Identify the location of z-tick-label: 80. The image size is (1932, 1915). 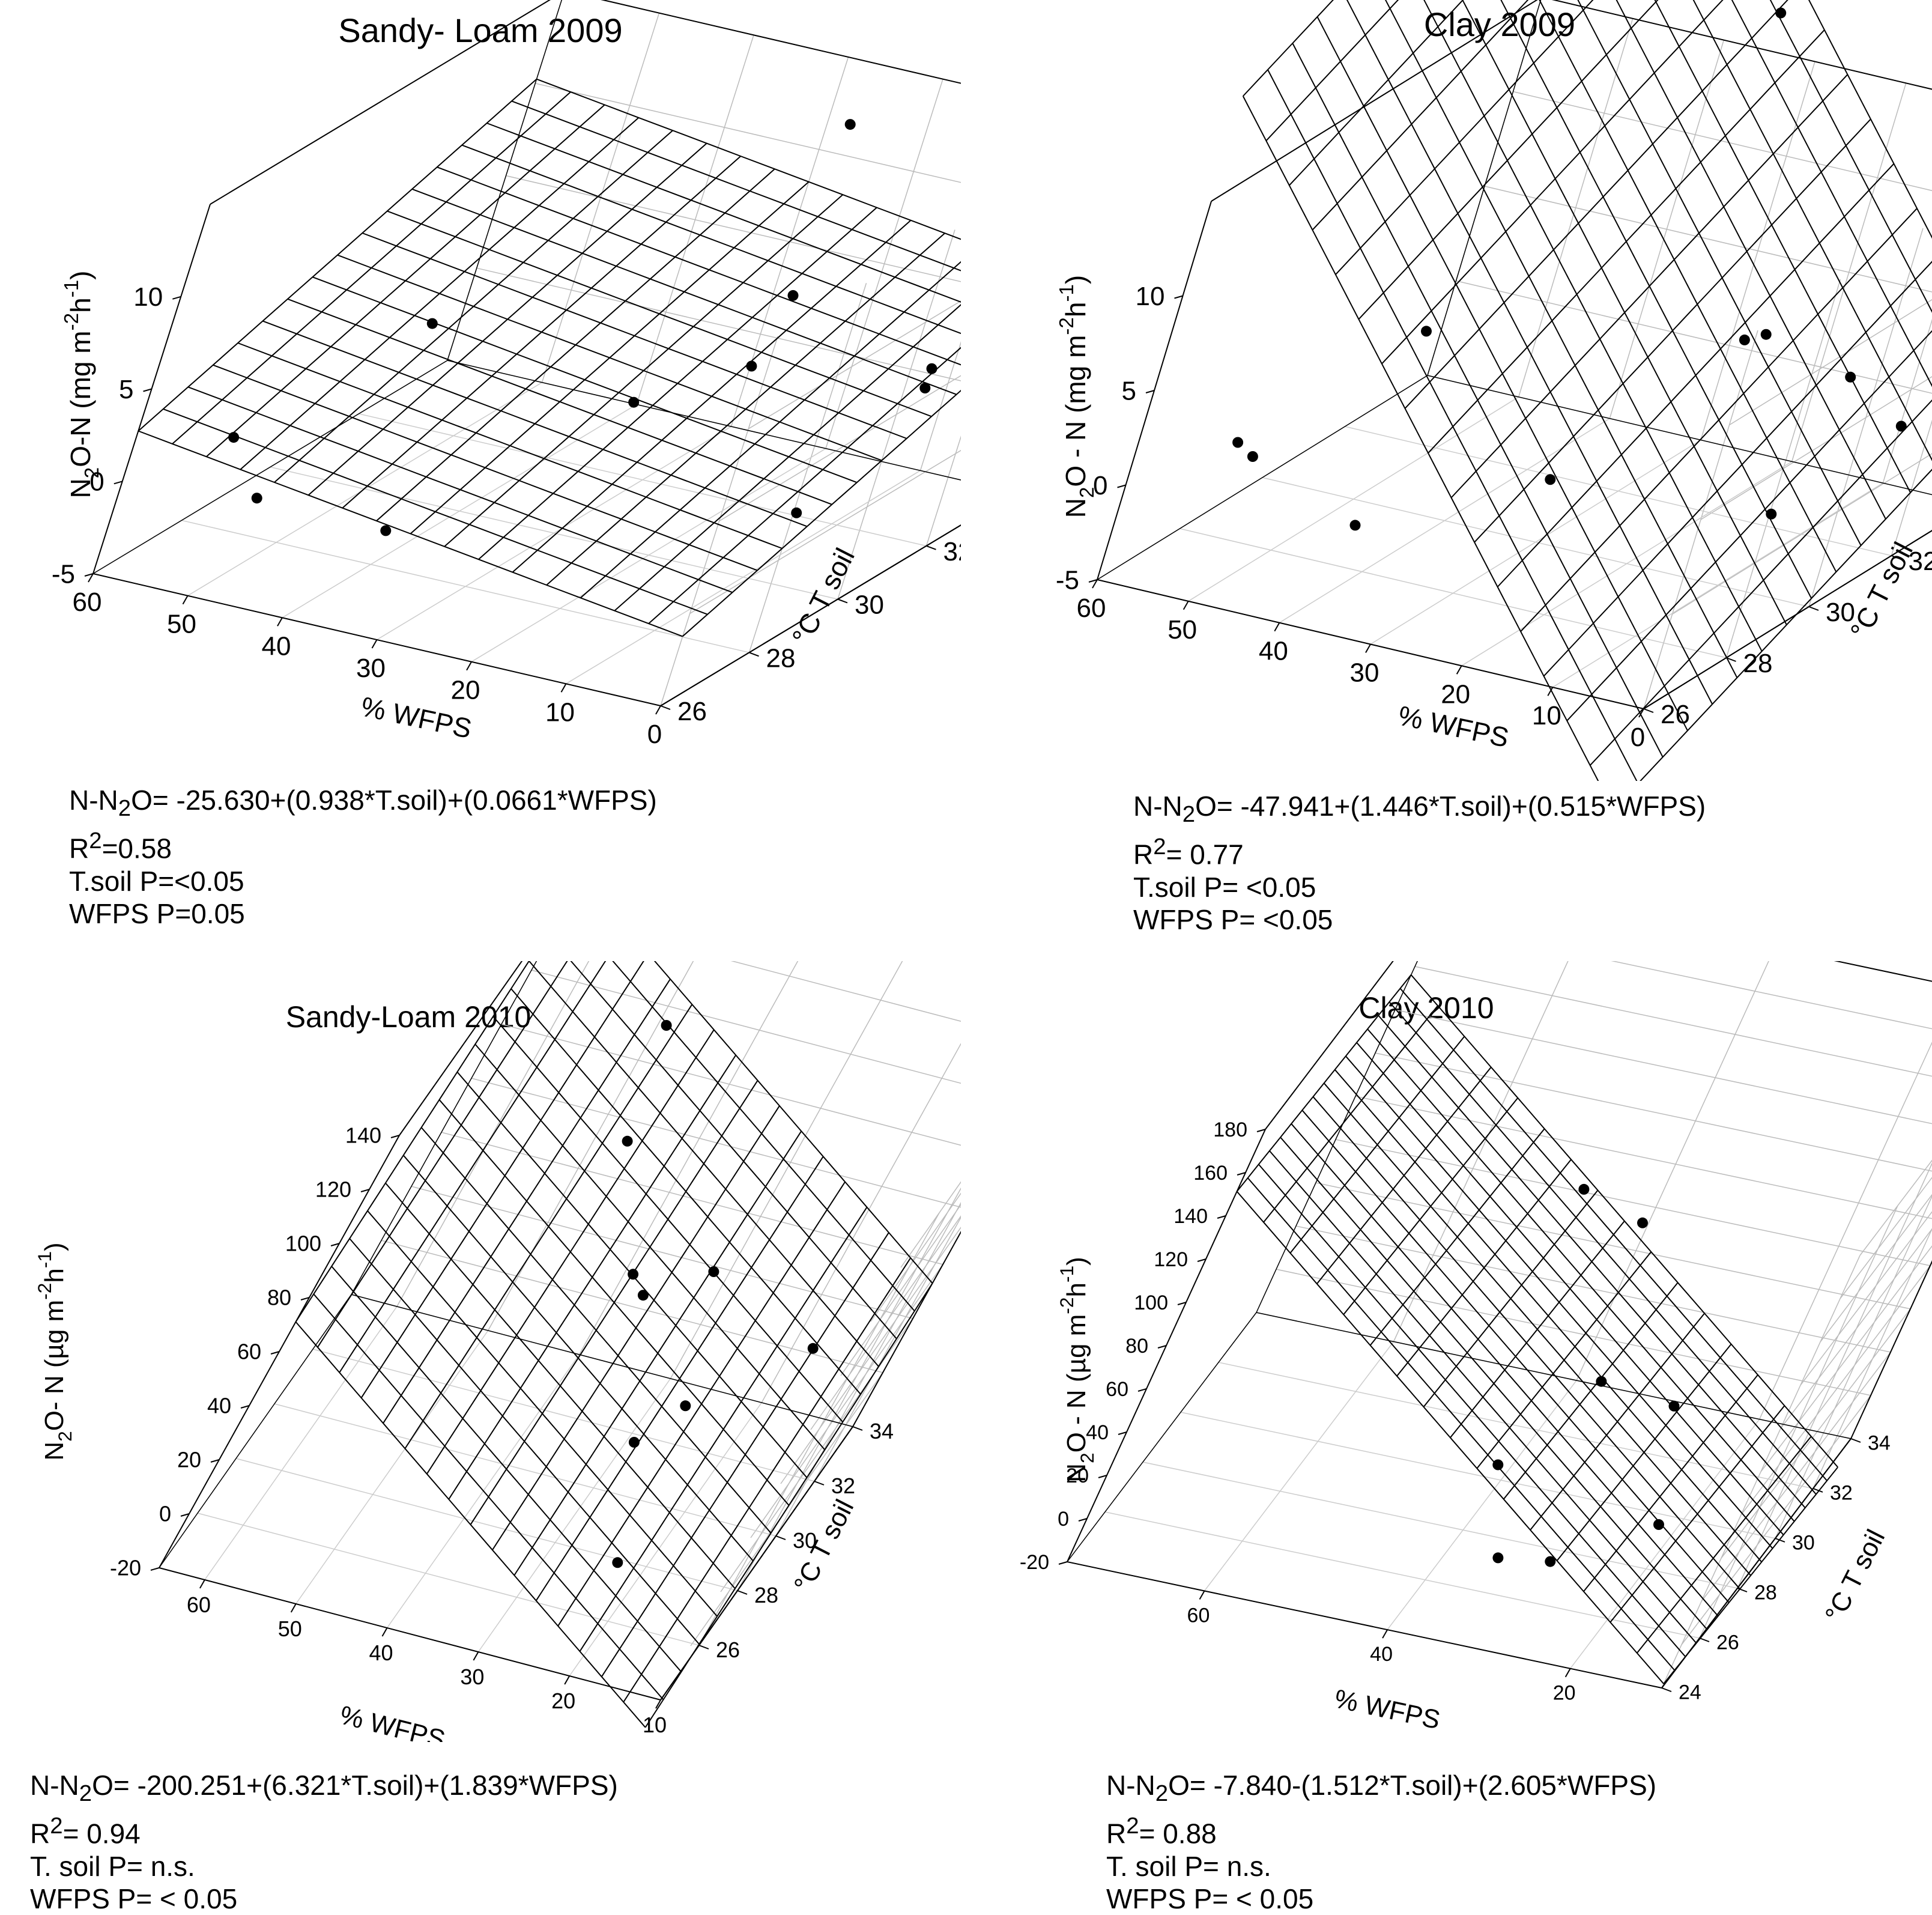
(279, 1297).